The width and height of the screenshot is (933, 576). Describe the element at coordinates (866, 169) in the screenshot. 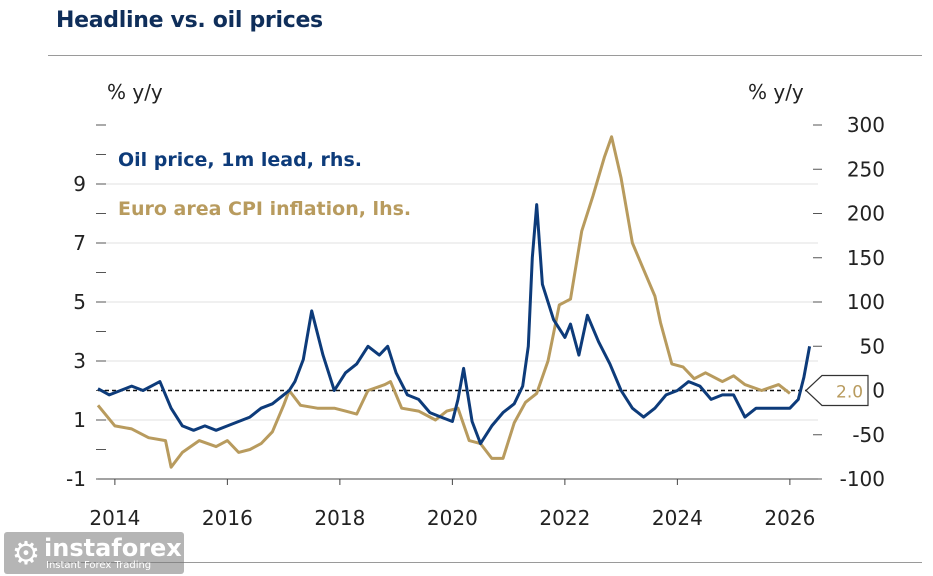

I see `right-tick-label: 250` at that location.